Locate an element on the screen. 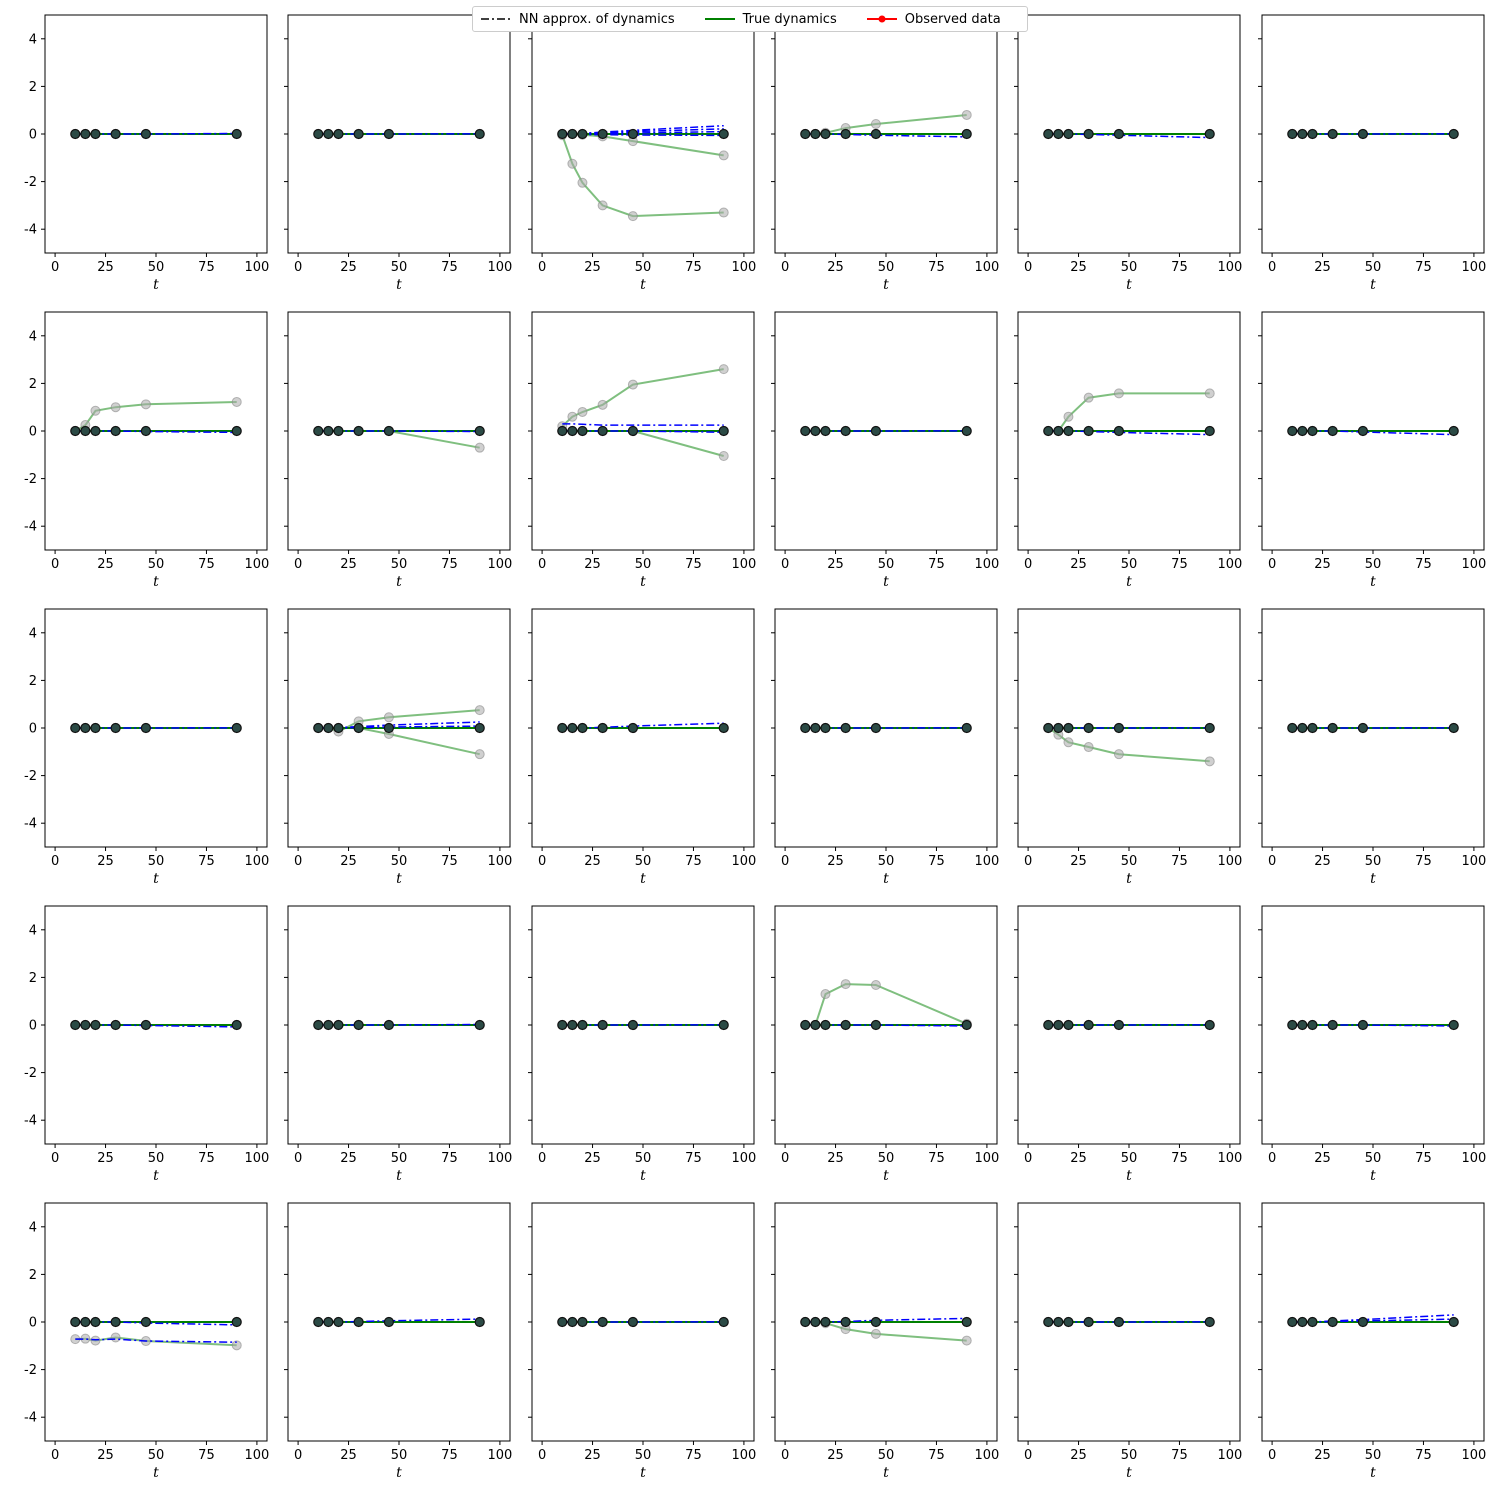 The image size is (1500, 1500). subplot-7: 0 25 50 75 100 -4 -2 0 2 4 t is located at coordinates (146, 450).